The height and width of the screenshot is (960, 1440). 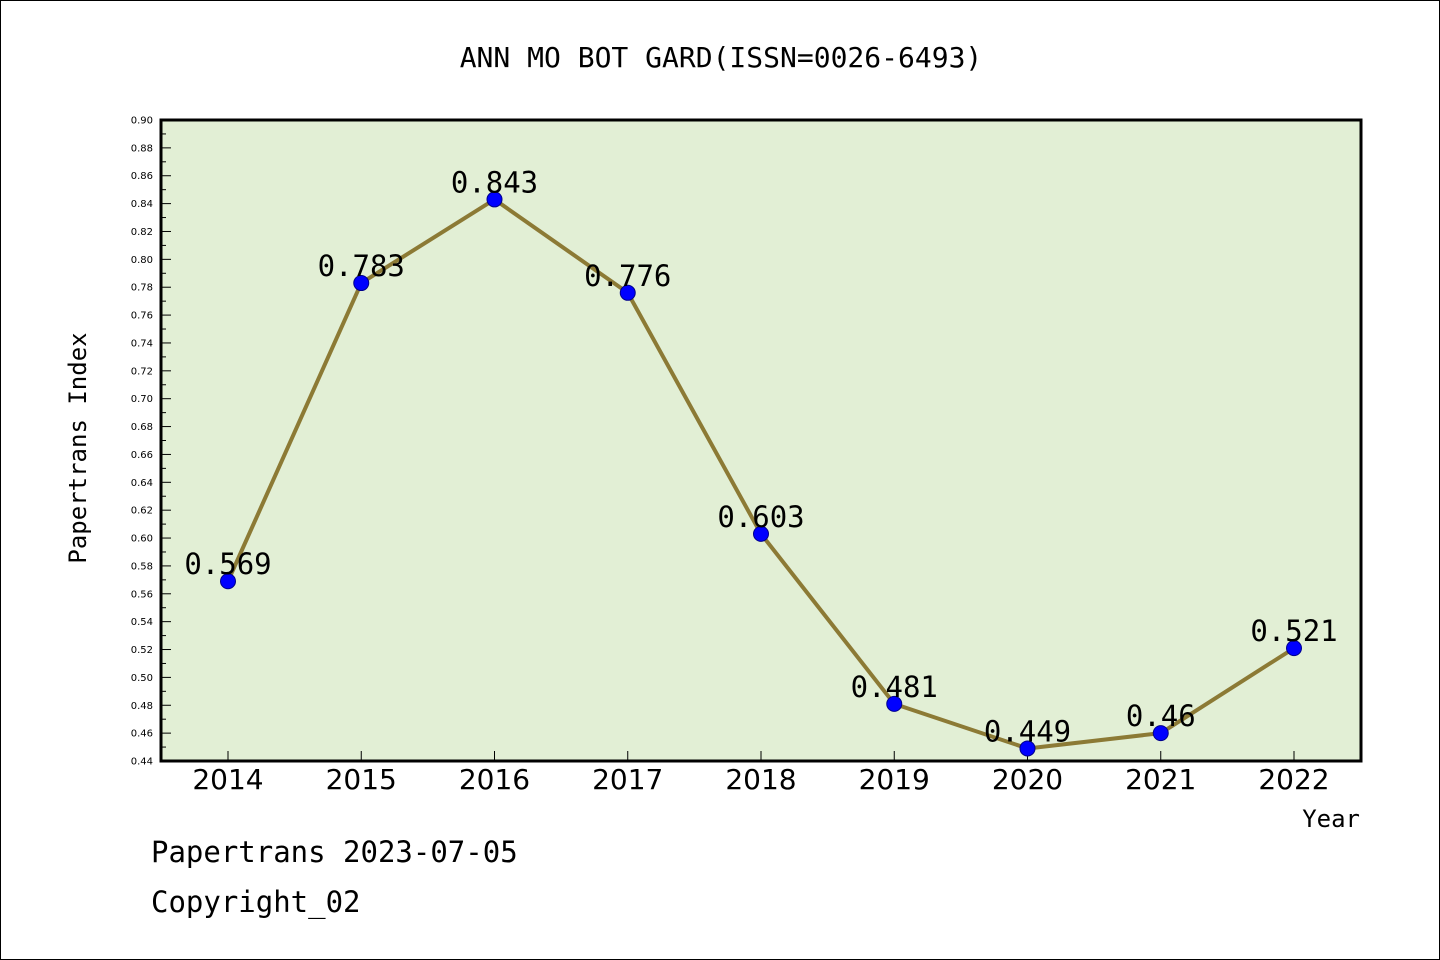 I want to click on x-tick-label: 2015, so click(x=361, y=779).